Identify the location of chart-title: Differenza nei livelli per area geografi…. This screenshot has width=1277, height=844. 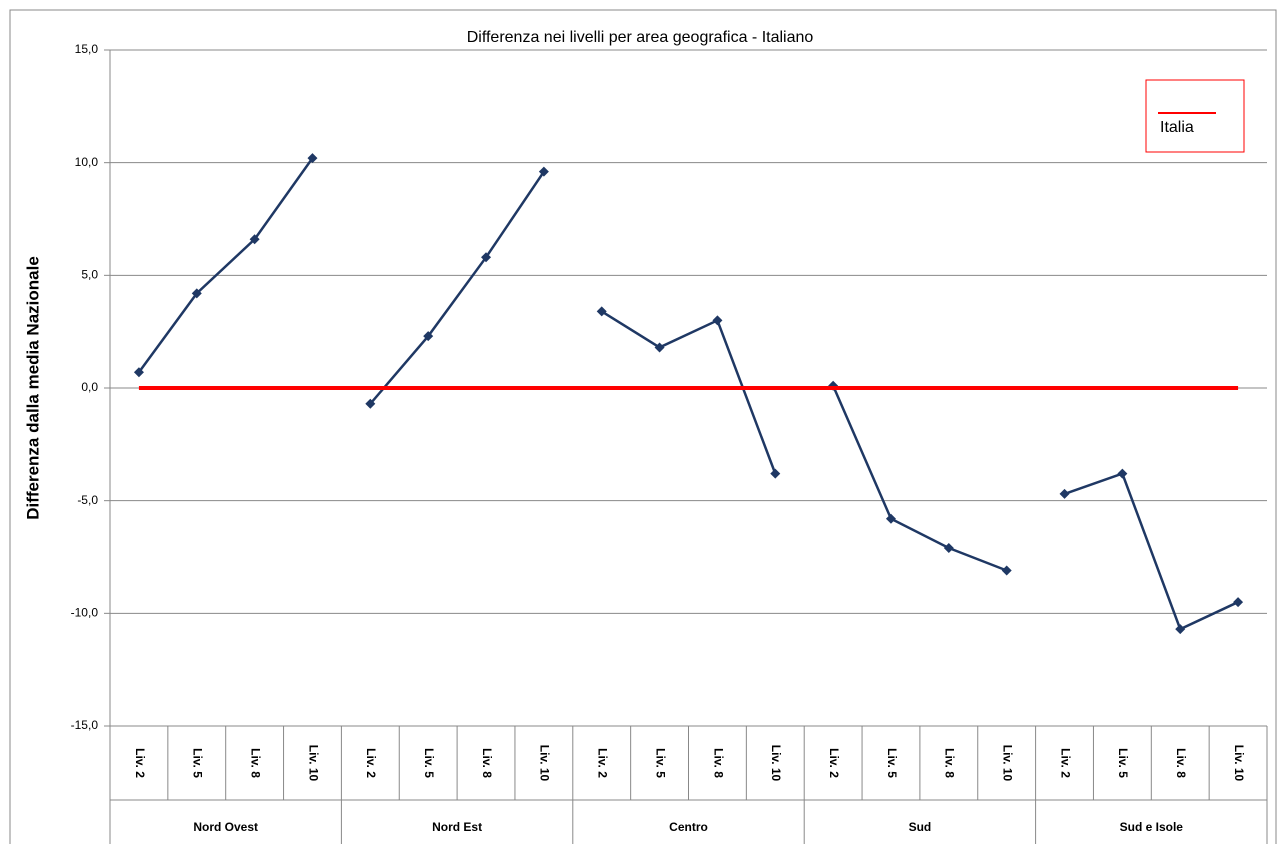
(640, 37).